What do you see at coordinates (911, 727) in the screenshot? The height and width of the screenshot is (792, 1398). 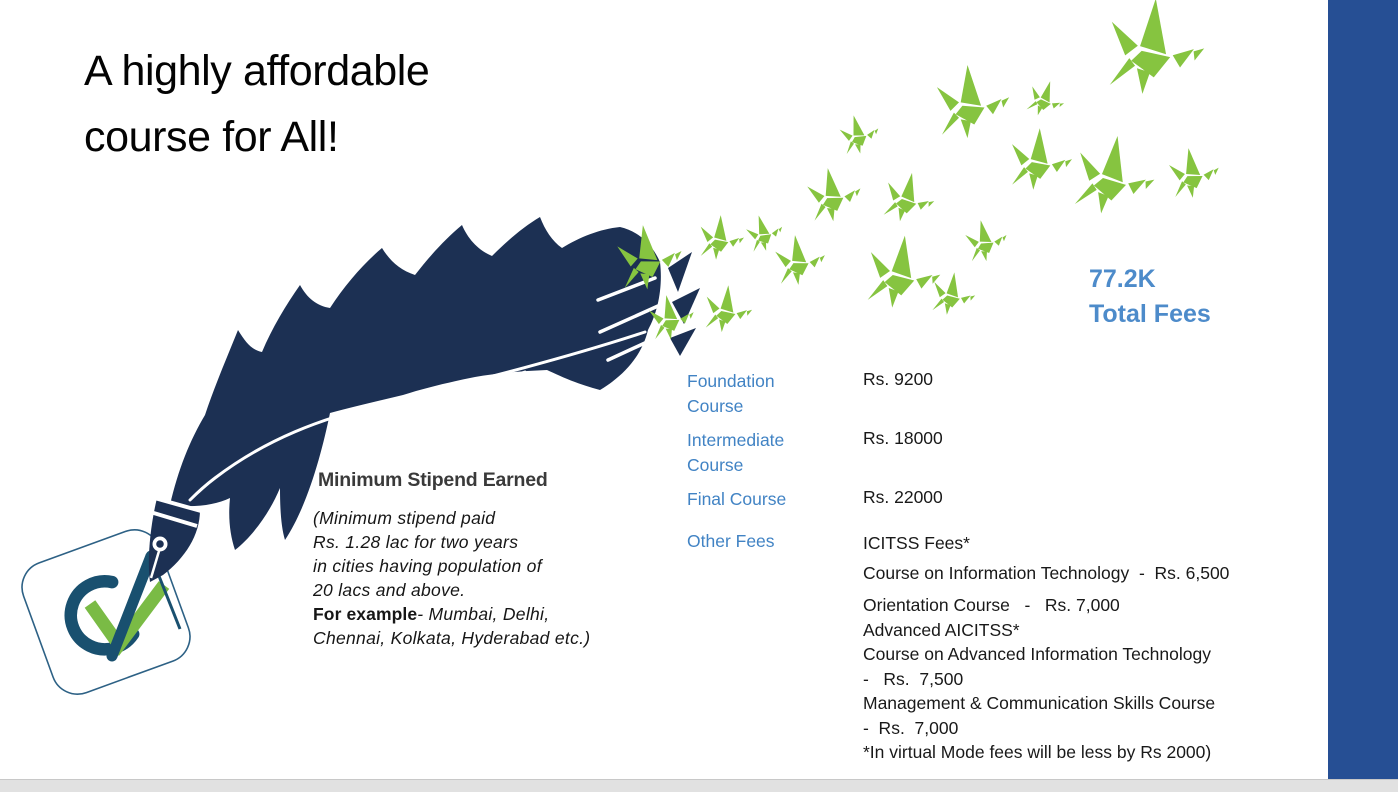 I see `other-fees-line: - Rs. 7,000` at bounding box center [911, 727].